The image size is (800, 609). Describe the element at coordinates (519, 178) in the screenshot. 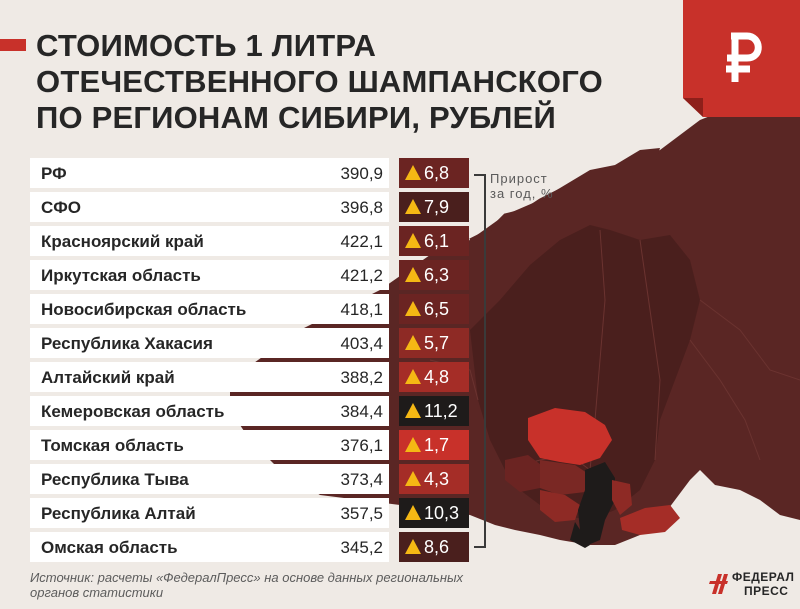

I see `bracket-label-line-1: Прирост` at that location.